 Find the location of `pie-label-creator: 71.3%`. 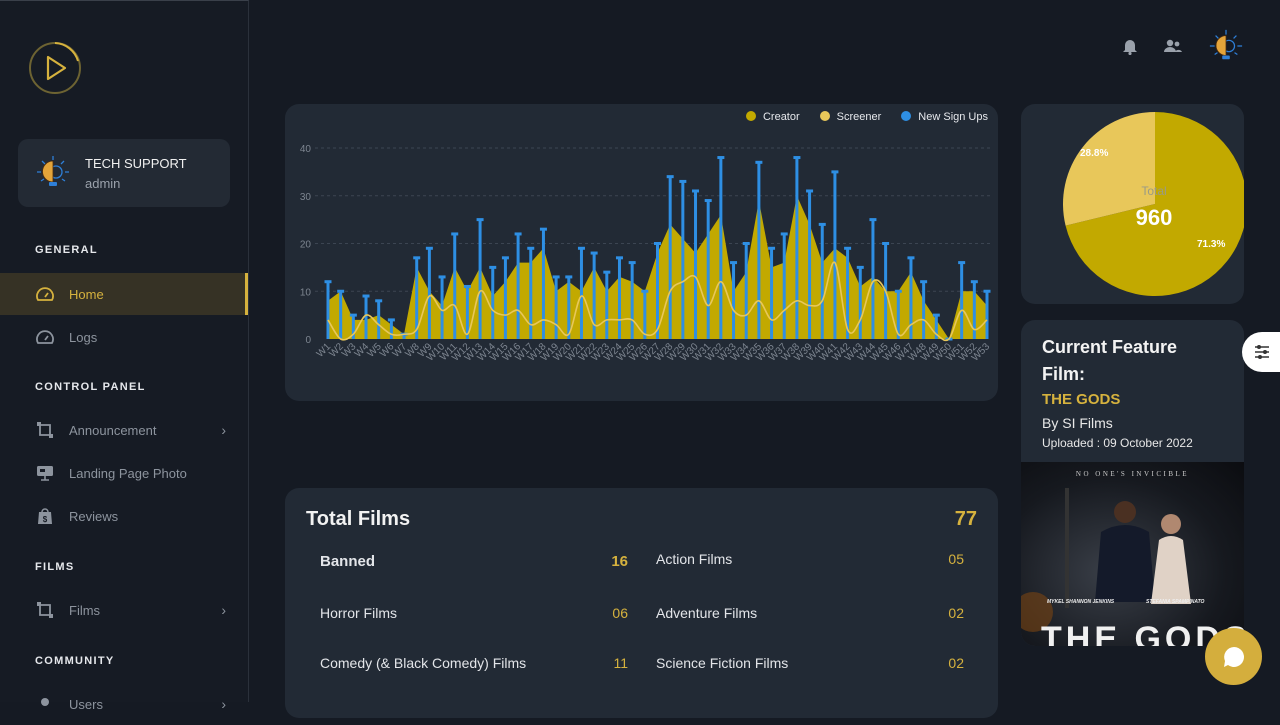

pie-label-creator: 71.3% is located at coordinates (1211, 244).